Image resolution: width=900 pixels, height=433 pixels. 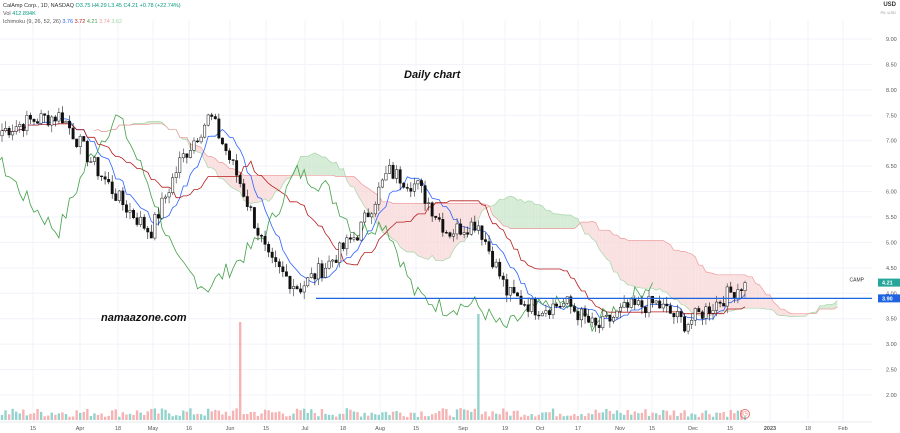 I want to click on time-tick-label: Feb, so click(x=842, y=429).